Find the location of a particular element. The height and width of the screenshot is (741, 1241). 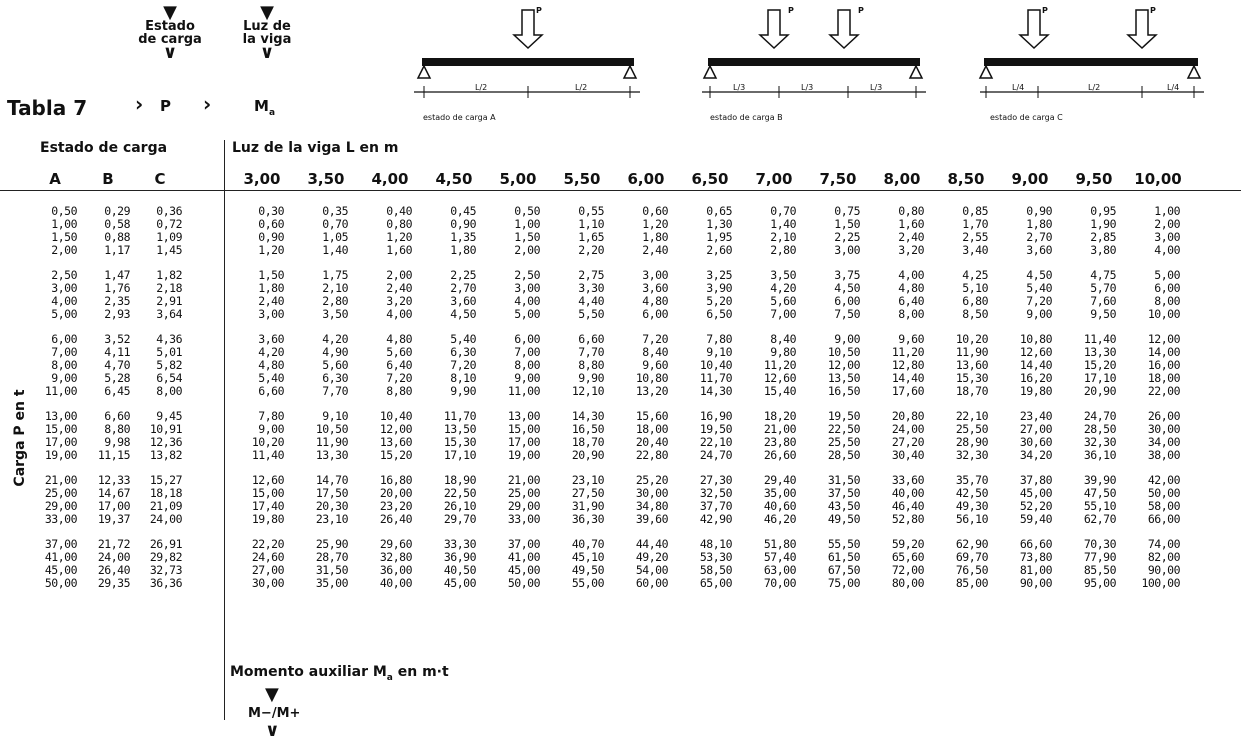

table-cell: 2,60 is located at coordinates (719, 250).